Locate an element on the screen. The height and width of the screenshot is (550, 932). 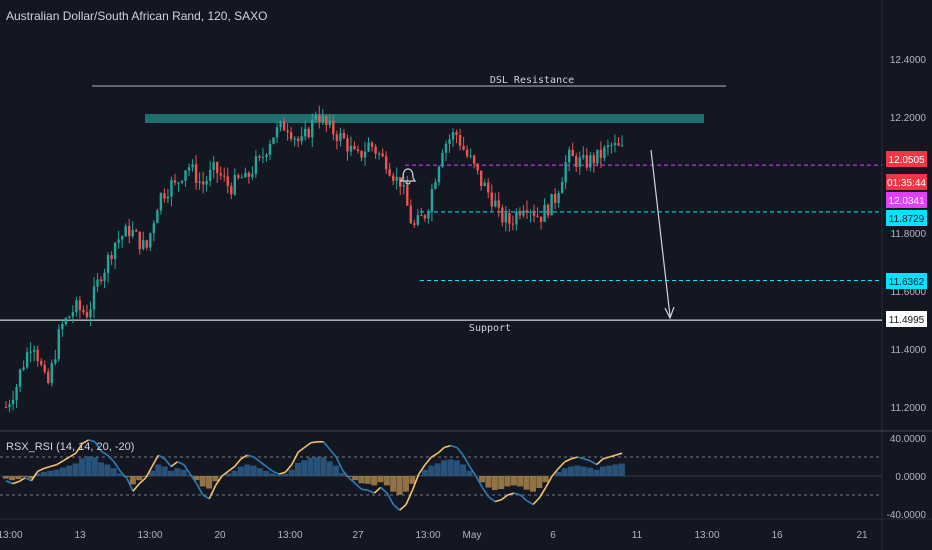
y-tick-label: 12.4000 is located at coordinates (908, 60).